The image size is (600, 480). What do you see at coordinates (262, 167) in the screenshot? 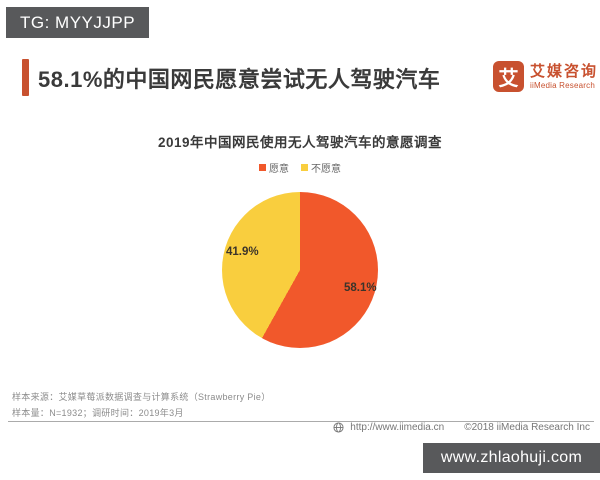
I see `legend-swatch-willing` at bounding box center [262, 167].